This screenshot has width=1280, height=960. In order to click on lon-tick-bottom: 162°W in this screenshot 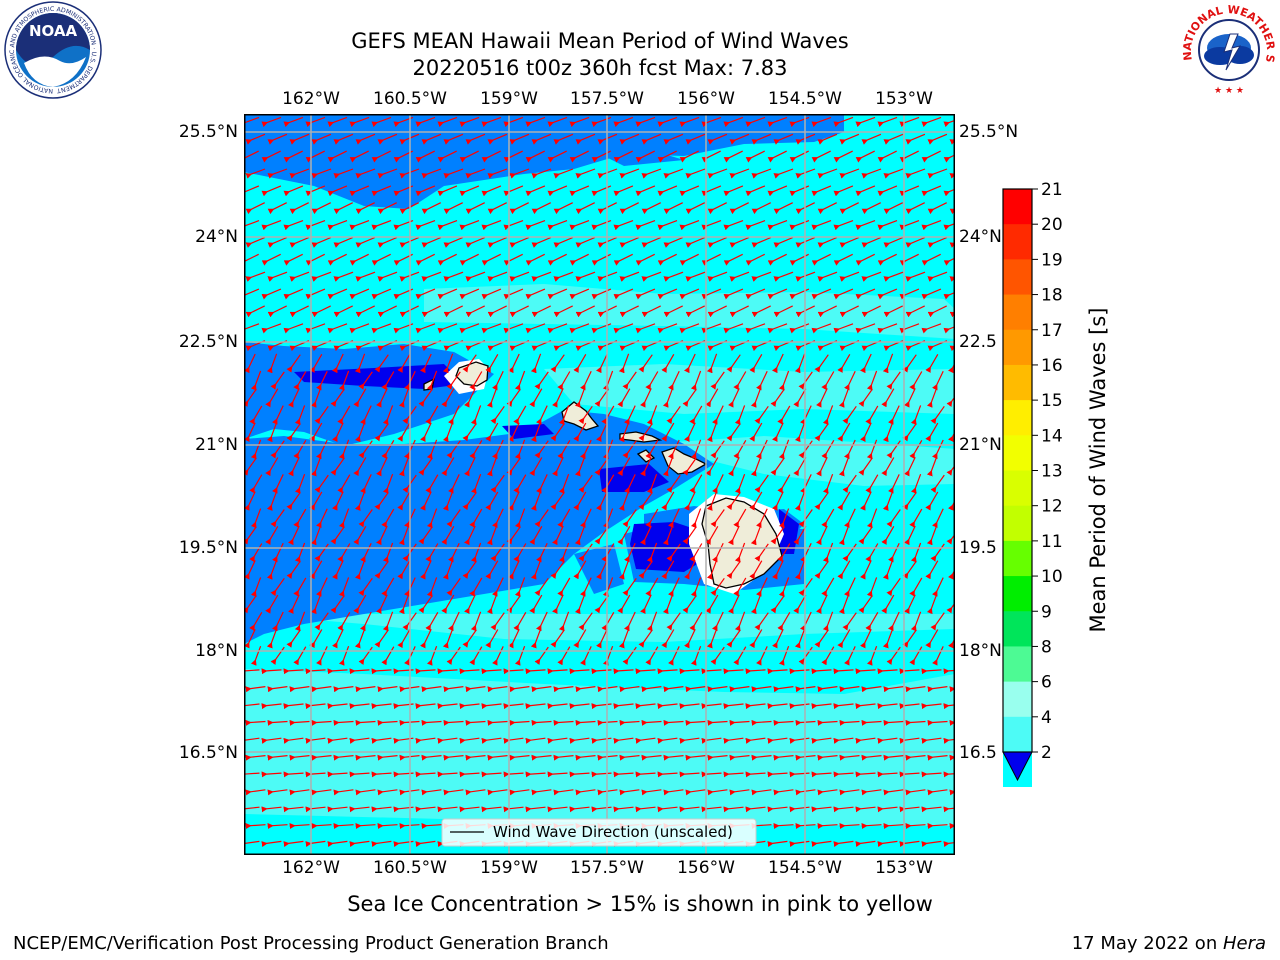, I will do `click(311, 868)`.